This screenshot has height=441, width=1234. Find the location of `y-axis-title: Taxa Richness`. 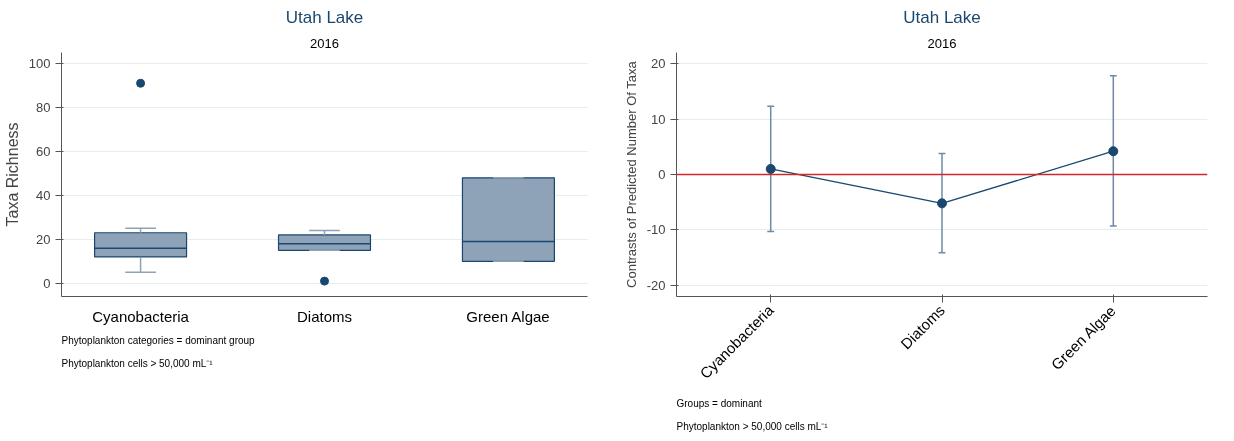

y-axis-title: Taxa Richness is located at coordinates (12, 174).